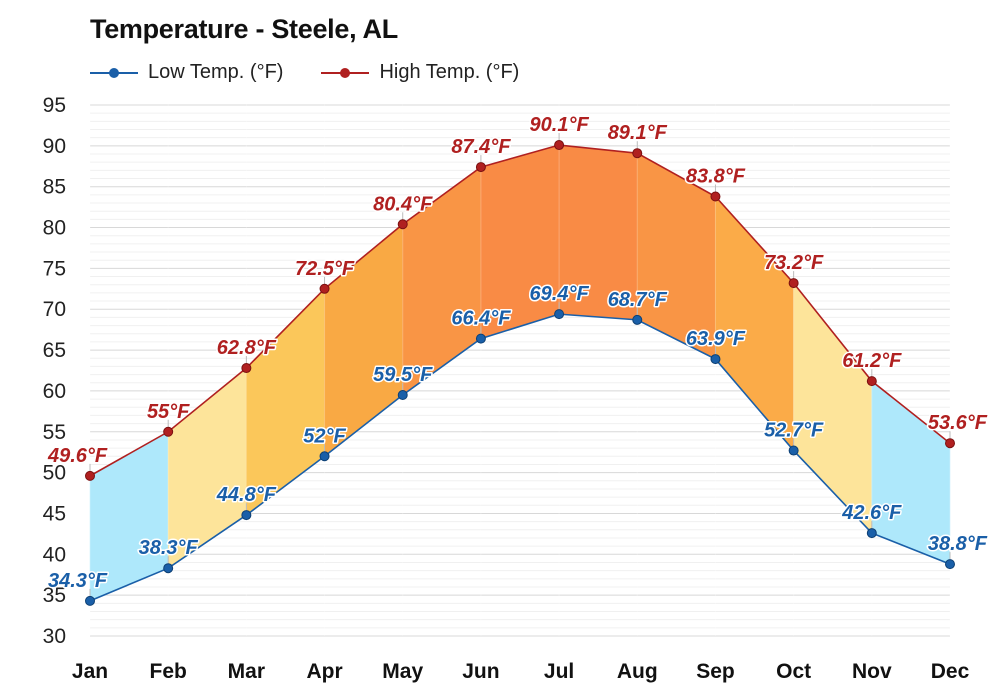  Describe the element at coordinates (54, 187) in the screenshot. I see `y-tick-label: 85` at that location.